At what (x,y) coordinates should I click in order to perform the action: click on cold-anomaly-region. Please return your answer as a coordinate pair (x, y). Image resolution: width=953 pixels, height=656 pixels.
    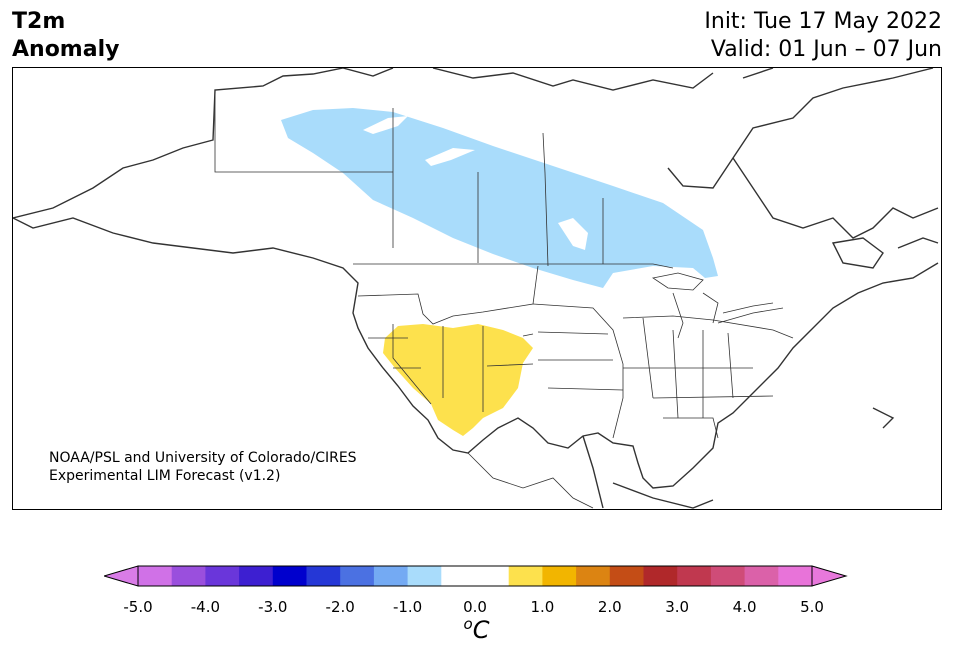
    Looking at the image, I should click on (499, 198).